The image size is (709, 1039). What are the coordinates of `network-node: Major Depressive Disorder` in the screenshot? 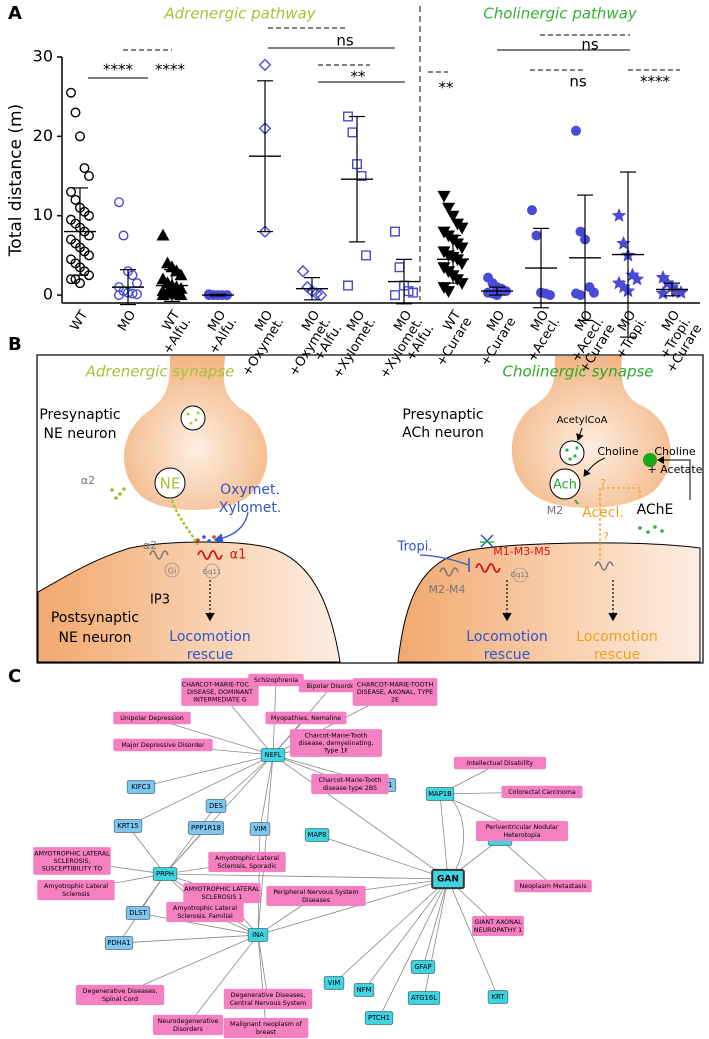 It's located at (163, 745).